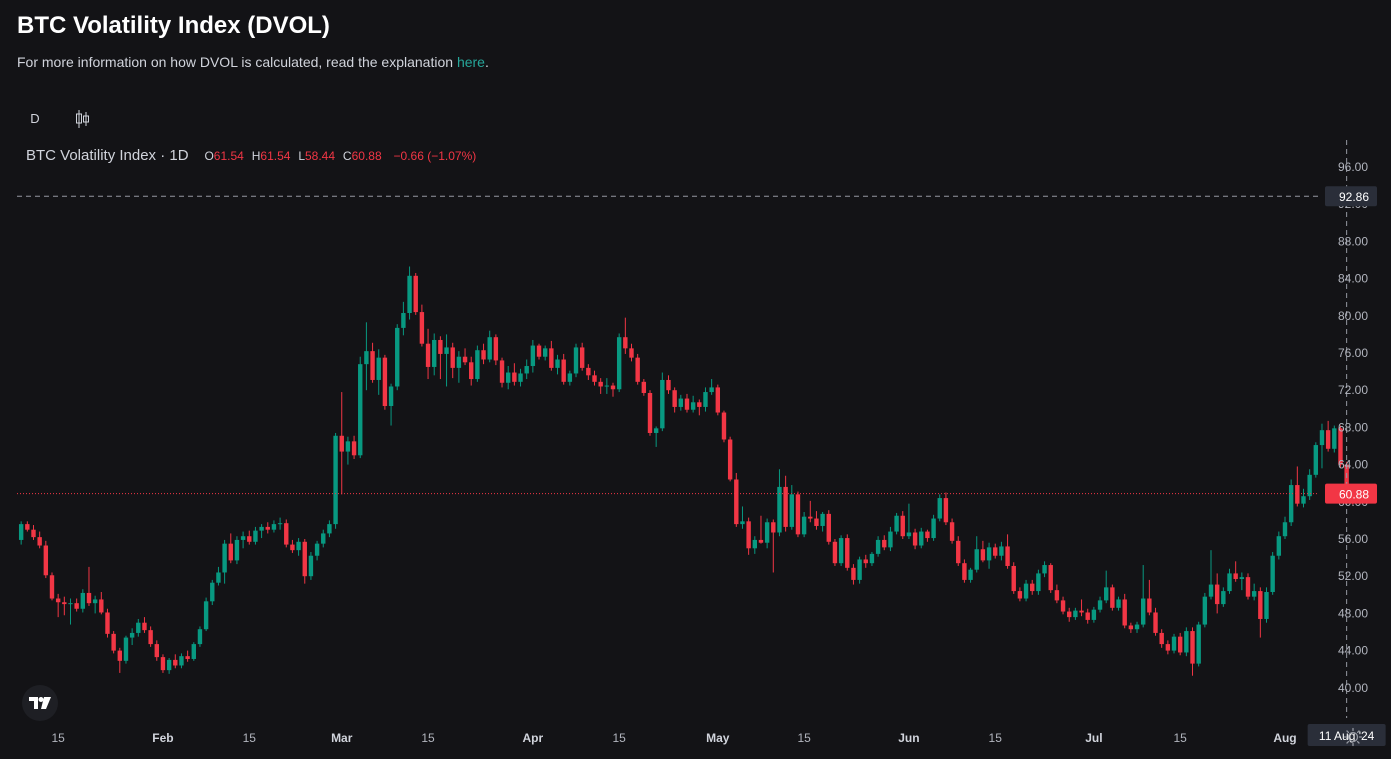  I want to click on settings-gear-icon, so click(1353, 737).